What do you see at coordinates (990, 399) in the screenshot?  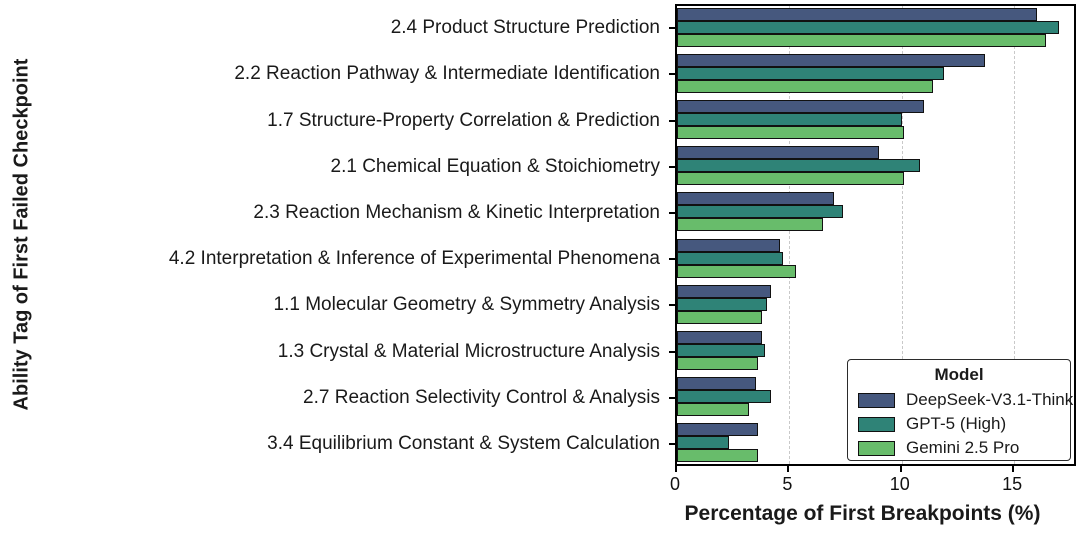 I see `legend-label: DeepSeek-V3.1-Think` at bounding box center [990, 399].